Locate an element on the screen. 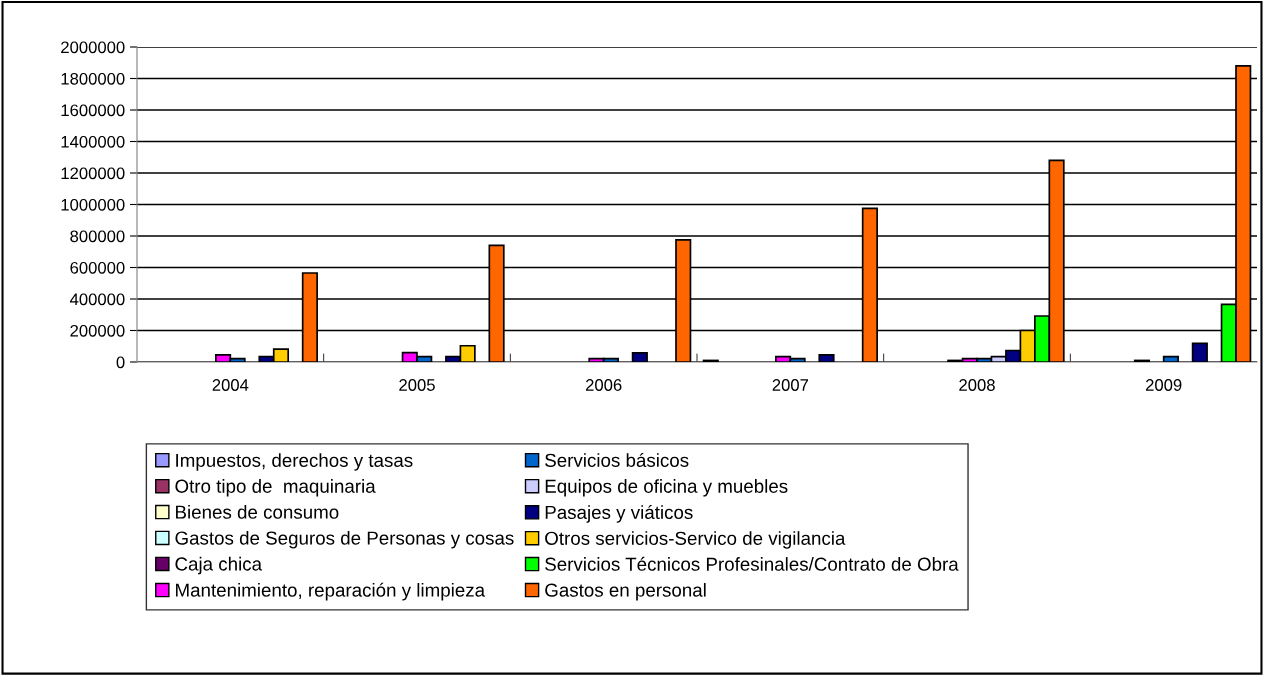 This screenshot has height=675, width=1264. y-tick-label: 600000 is located at coordinates (97, 267).